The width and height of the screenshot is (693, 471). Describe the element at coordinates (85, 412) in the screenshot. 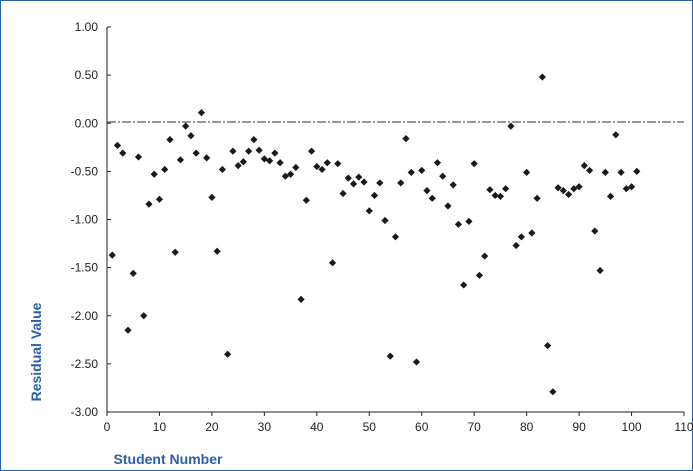

I see `y-tick-label: -3.00` at that location.